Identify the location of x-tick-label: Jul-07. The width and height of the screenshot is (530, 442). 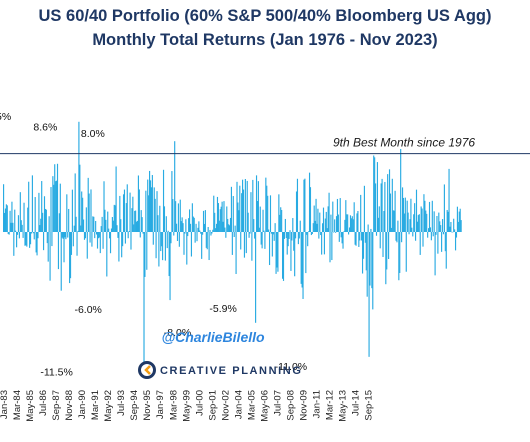
(277, 403).